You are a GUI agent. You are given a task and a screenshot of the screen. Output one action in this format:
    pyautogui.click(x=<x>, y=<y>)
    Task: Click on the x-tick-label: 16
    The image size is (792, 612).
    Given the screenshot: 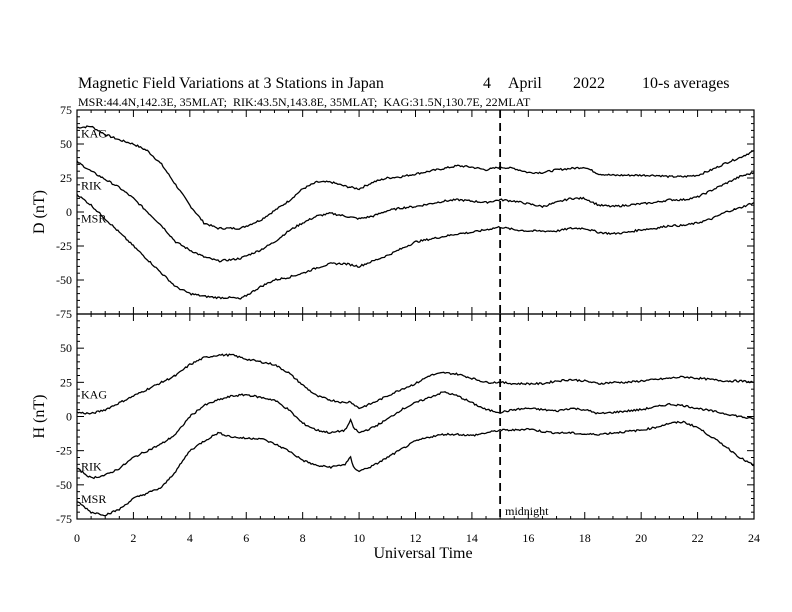 What is the action you would take?
    pyautogui.click(x=528, y=538)
    